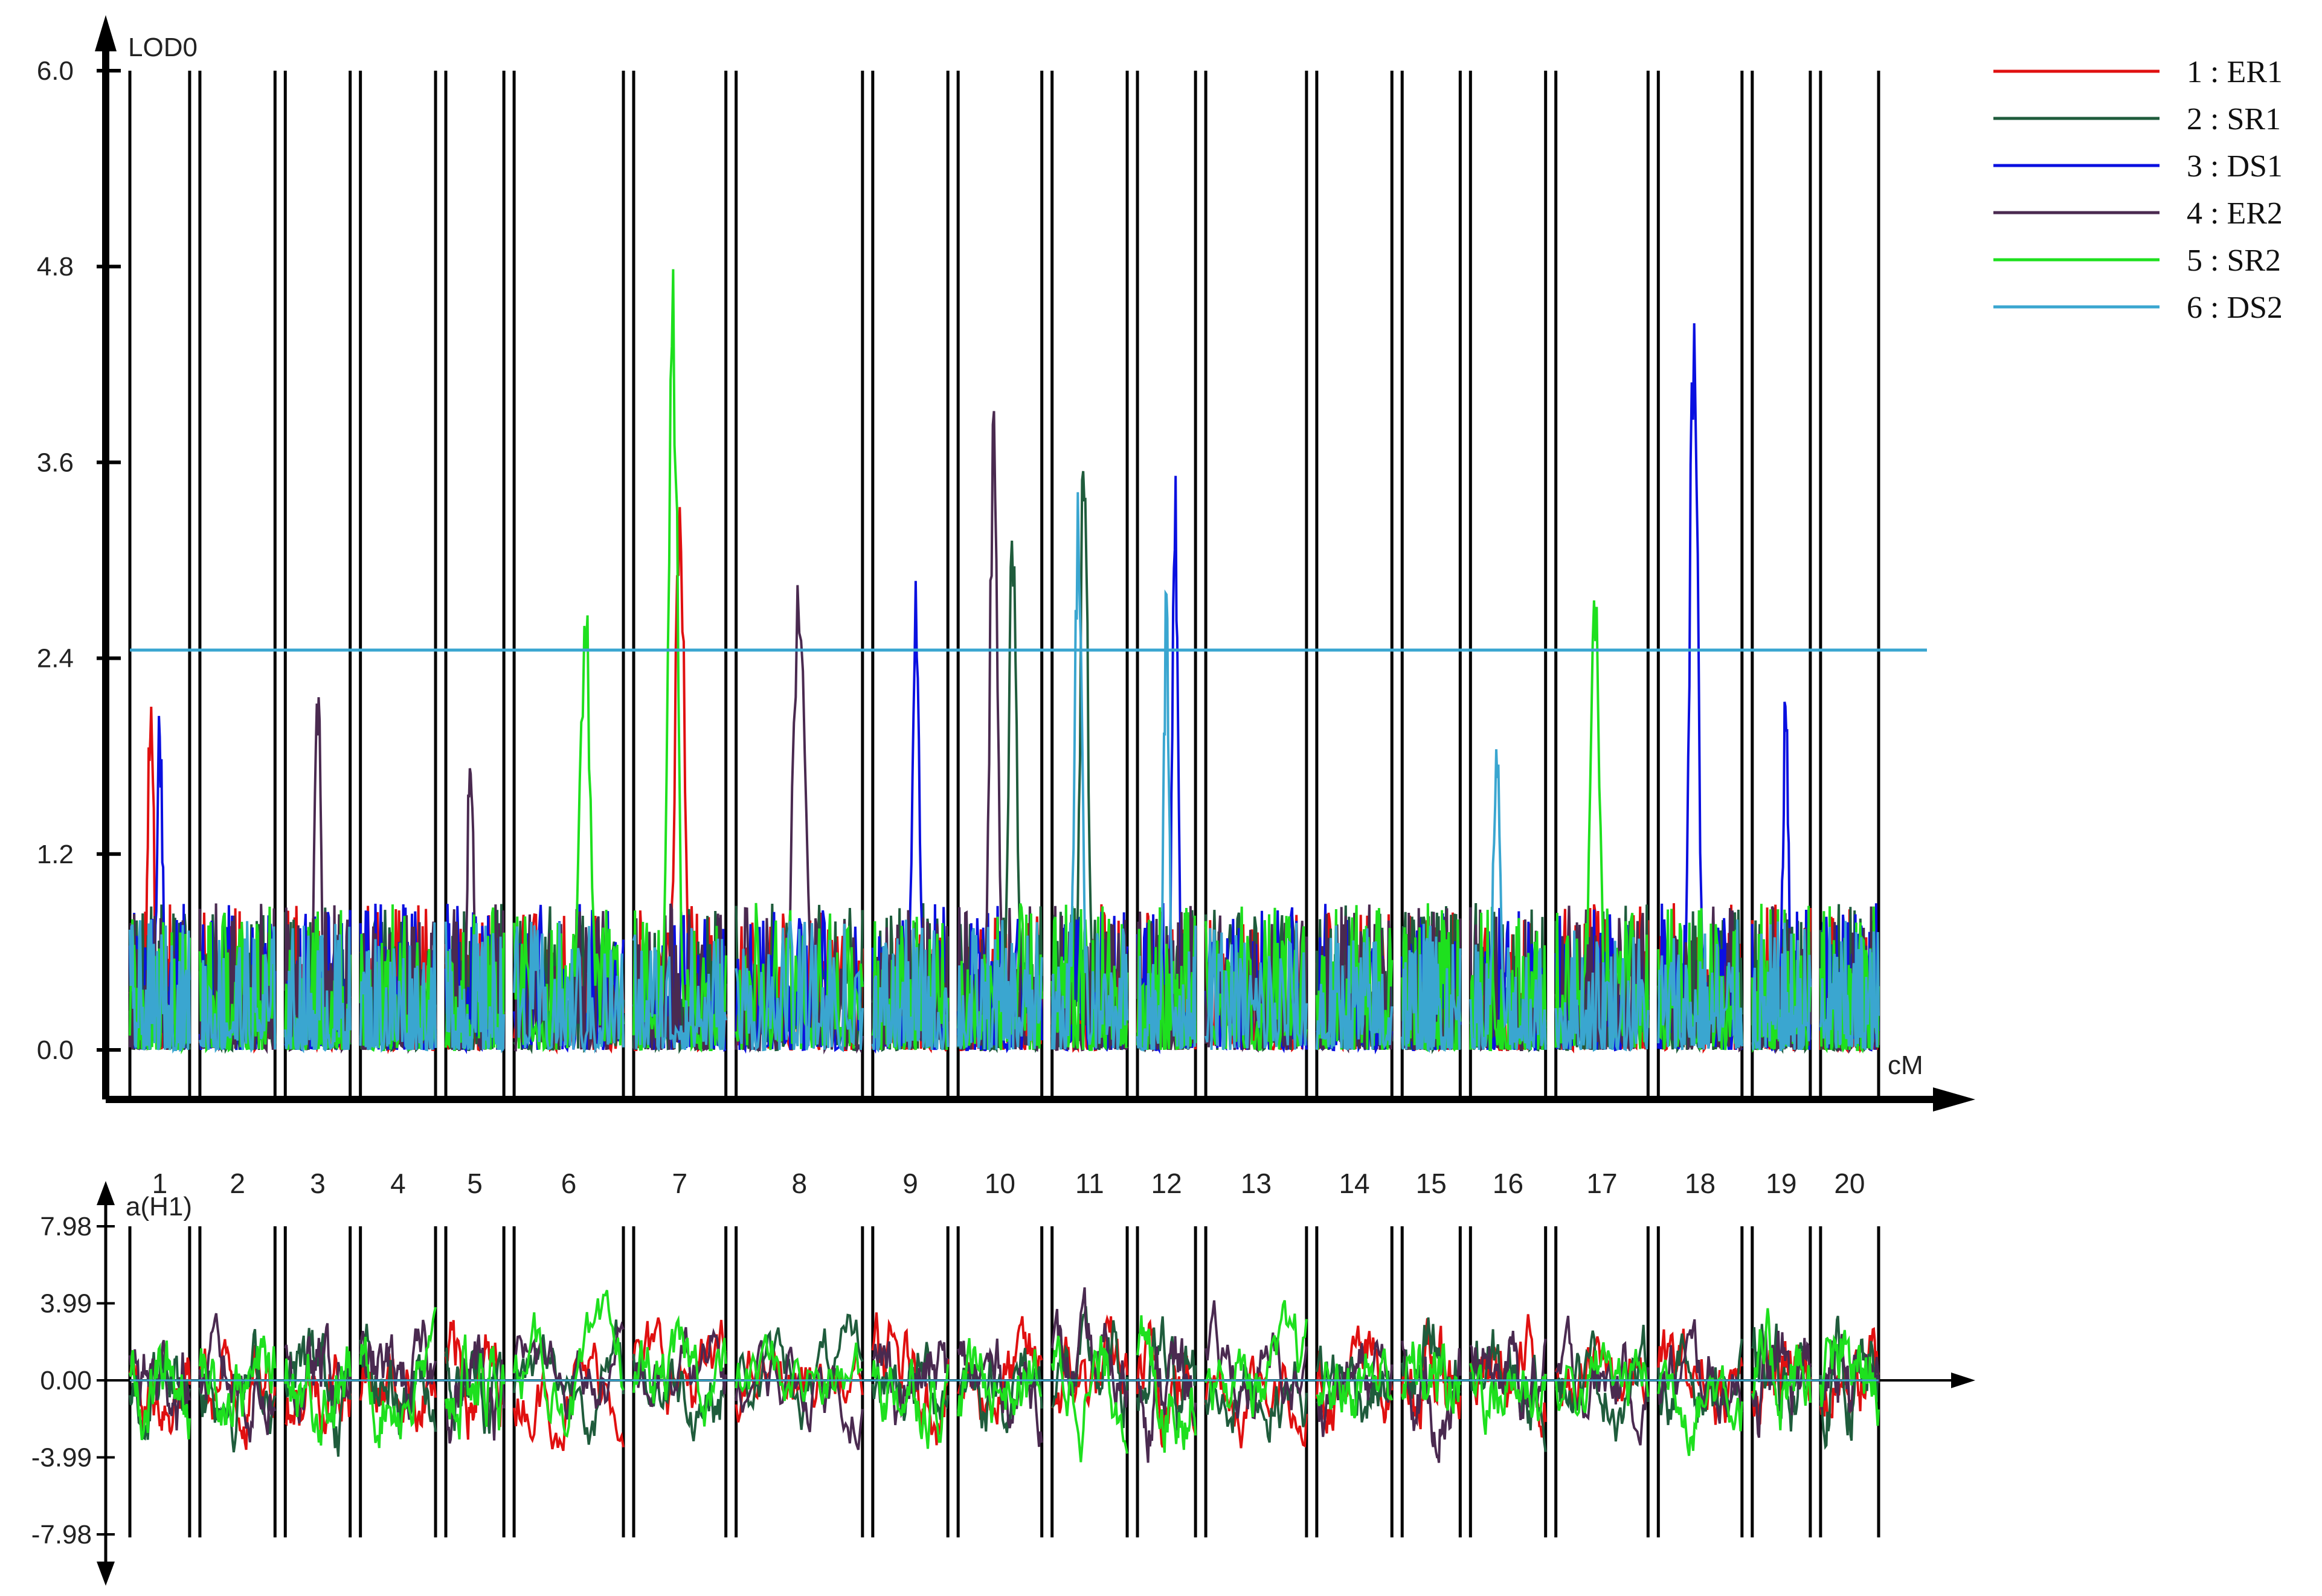 The height and width of the screenshot is (1596, 2322). I want to click on x-axis-arrow, so click(1954, 1099).